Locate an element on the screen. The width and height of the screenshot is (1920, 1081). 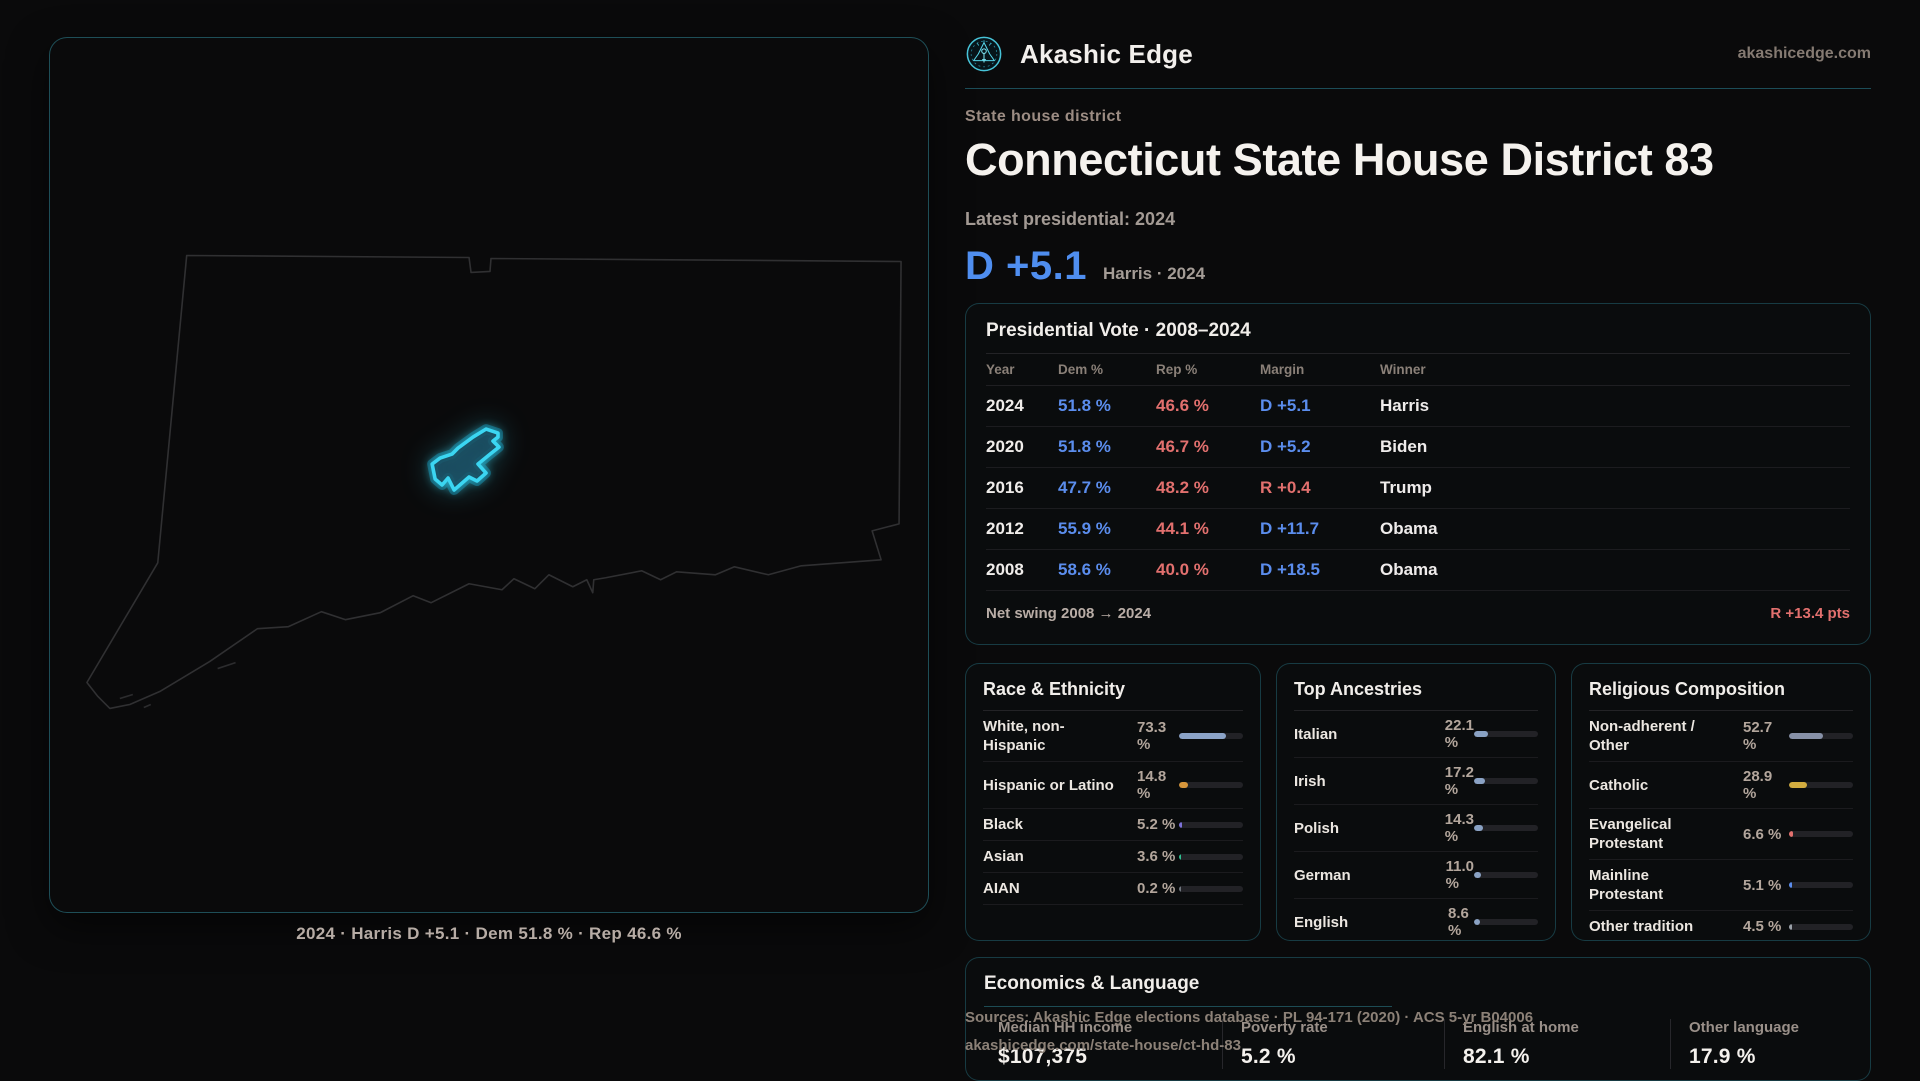
demo-label: Non-adherent / Other is located at coordinates (1642, 736).